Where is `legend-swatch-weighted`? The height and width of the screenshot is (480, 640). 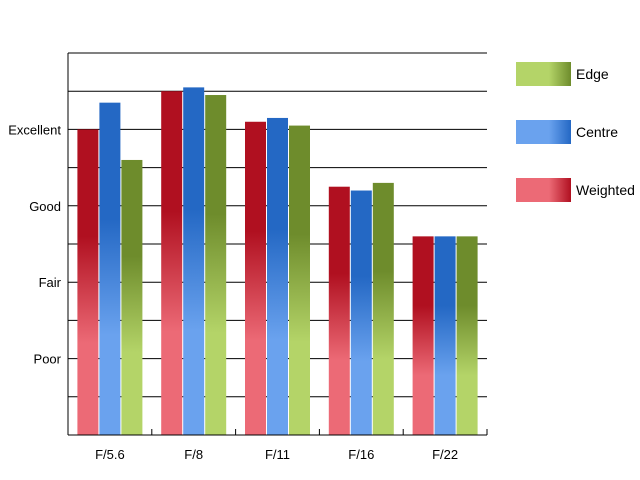 legend-swatch-weighted is located at coordinates (543, 190).